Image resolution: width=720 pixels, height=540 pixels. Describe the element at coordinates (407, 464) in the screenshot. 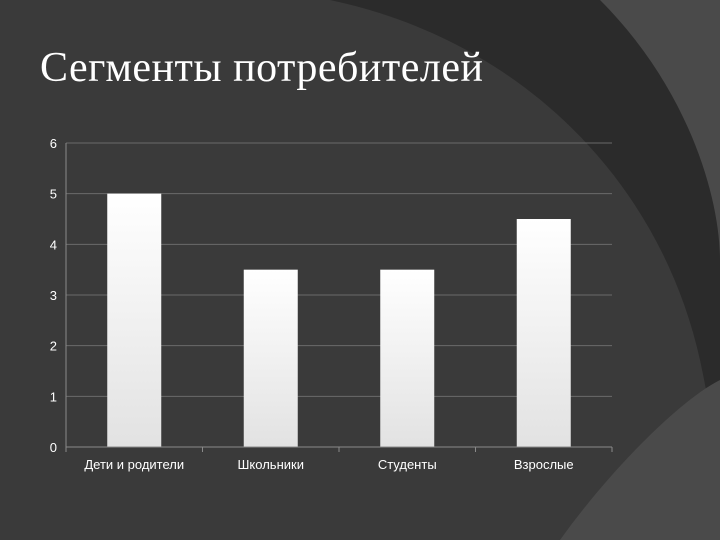

I see `x-category-label: Студенты` at that location.